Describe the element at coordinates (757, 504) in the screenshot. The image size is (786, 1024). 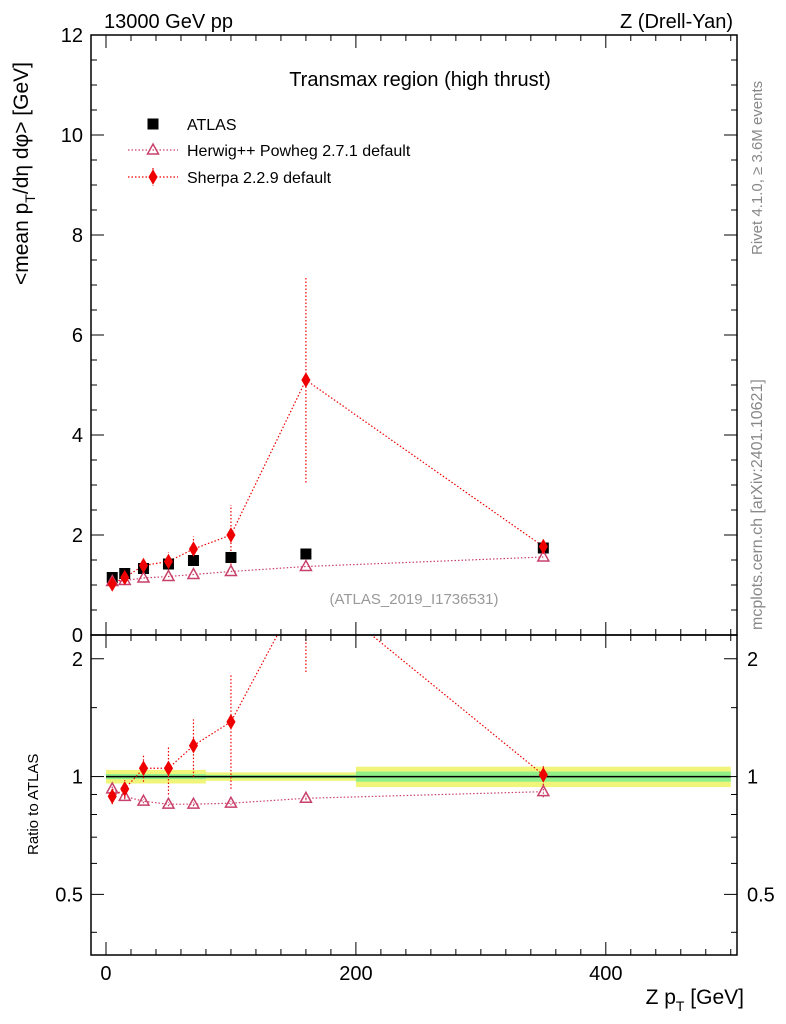
I see `mcplots-label: mcplots.cern.ch [arXiv:2401.10621]` at that location.